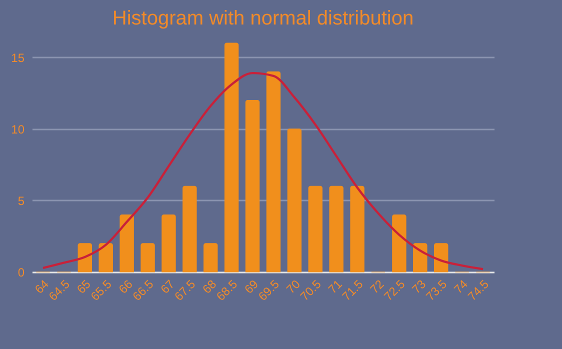  What do you see at coordinates (263, 19) in the screenshot?
I see `chart-title: Histogram with normal distribution` at bounding box center [263, 19].